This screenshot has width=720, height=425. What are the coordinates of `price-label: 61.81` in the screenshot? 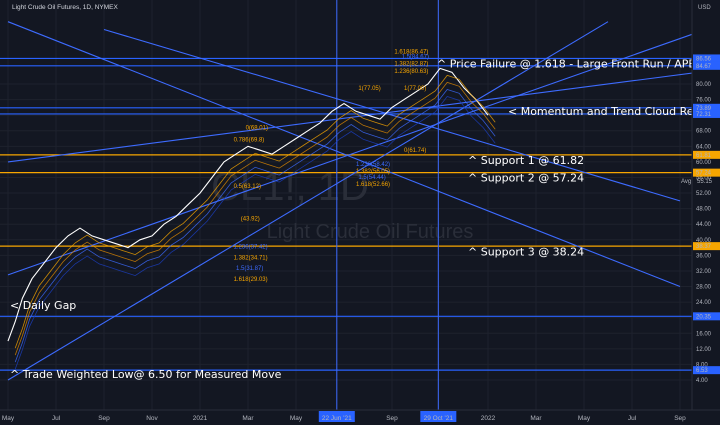 It's located at (704, 156).